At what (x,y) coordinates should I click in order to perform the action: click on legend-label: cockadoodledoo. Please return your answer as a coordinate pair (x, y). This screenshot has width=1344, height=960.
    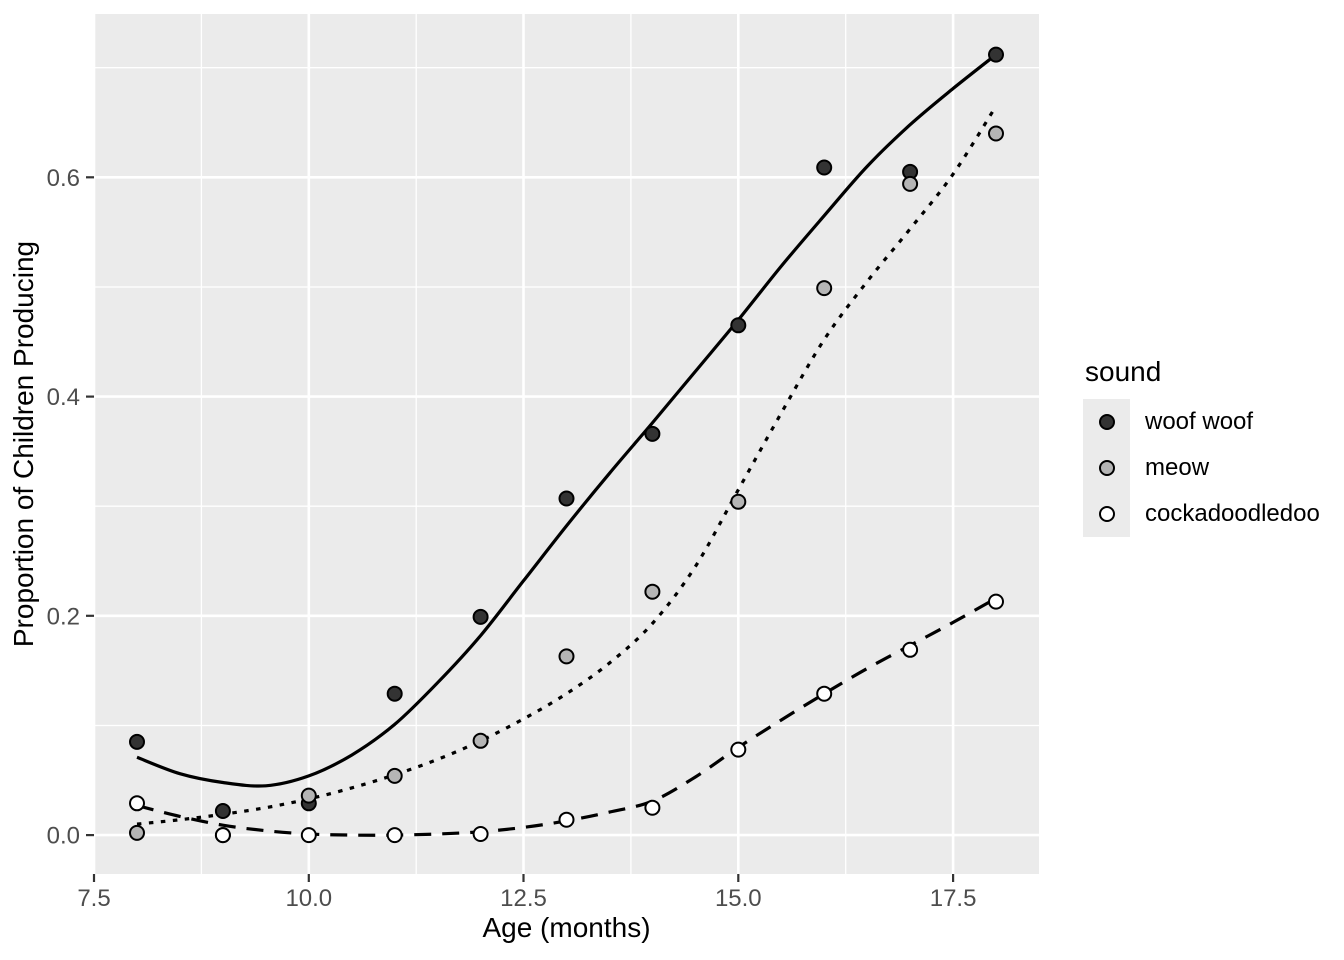
    Looking at the image, I should click on (1232, 513).